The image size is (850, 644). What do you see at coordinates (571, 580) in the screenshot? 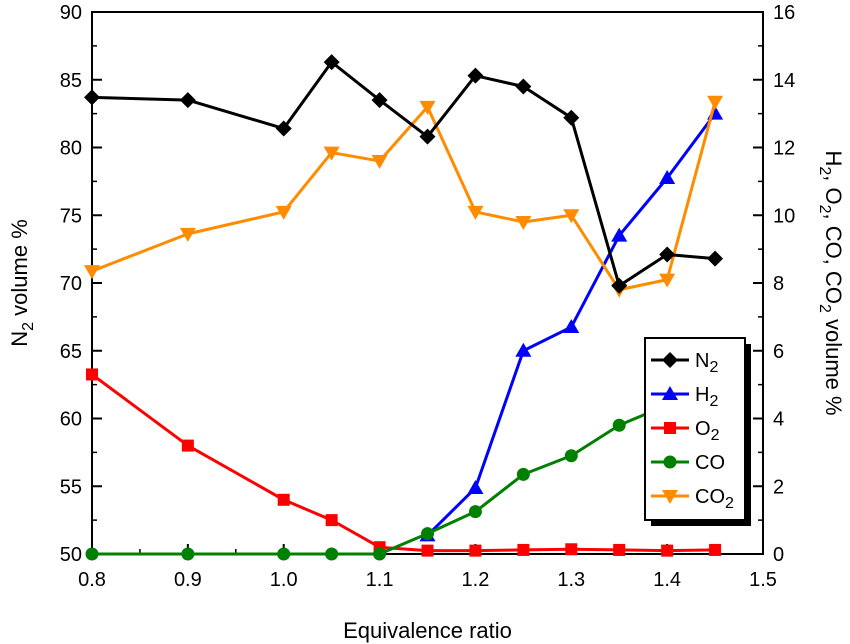
I see `x-tick-label: 1.3` at bounding box center [571, 580].